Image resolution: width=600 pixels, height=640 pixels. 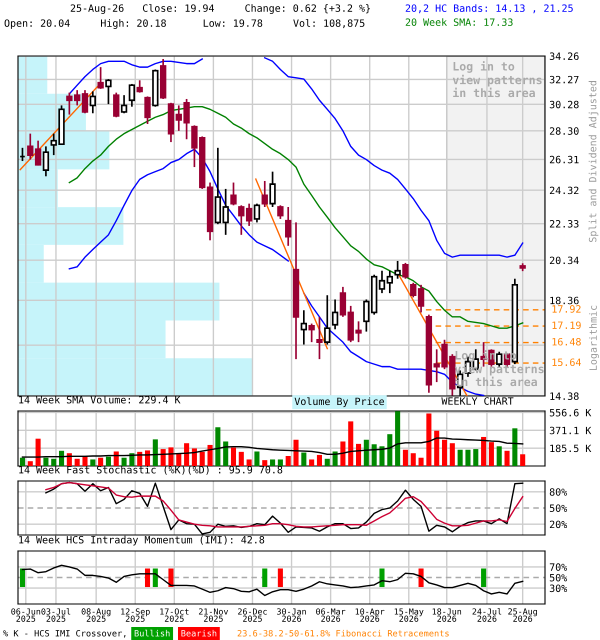 I want to click on line-series, so click(x=273, y=580).